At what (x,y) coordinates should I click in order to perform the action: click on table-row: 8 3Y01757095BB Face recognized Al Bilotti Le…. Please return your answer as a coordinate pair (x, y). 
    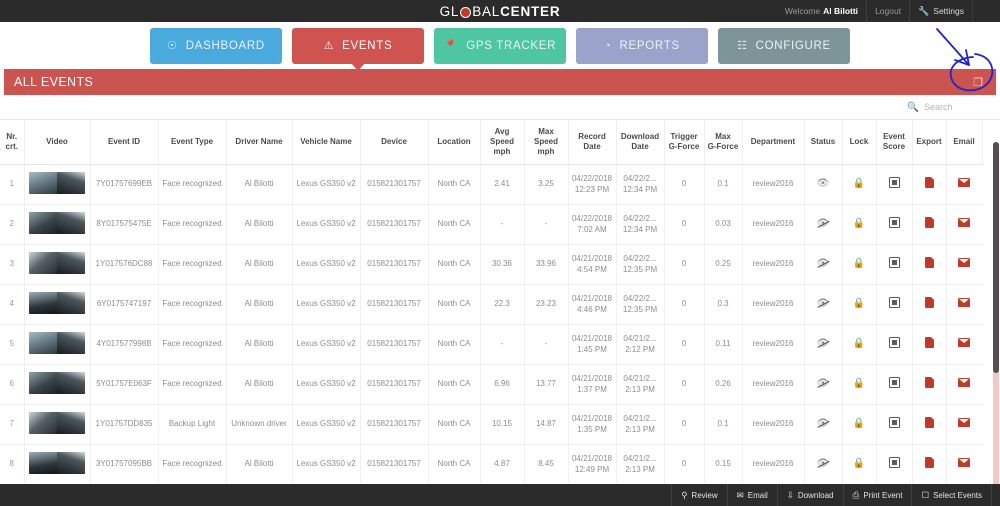
    Looking at the image, I should click on (491, 464).